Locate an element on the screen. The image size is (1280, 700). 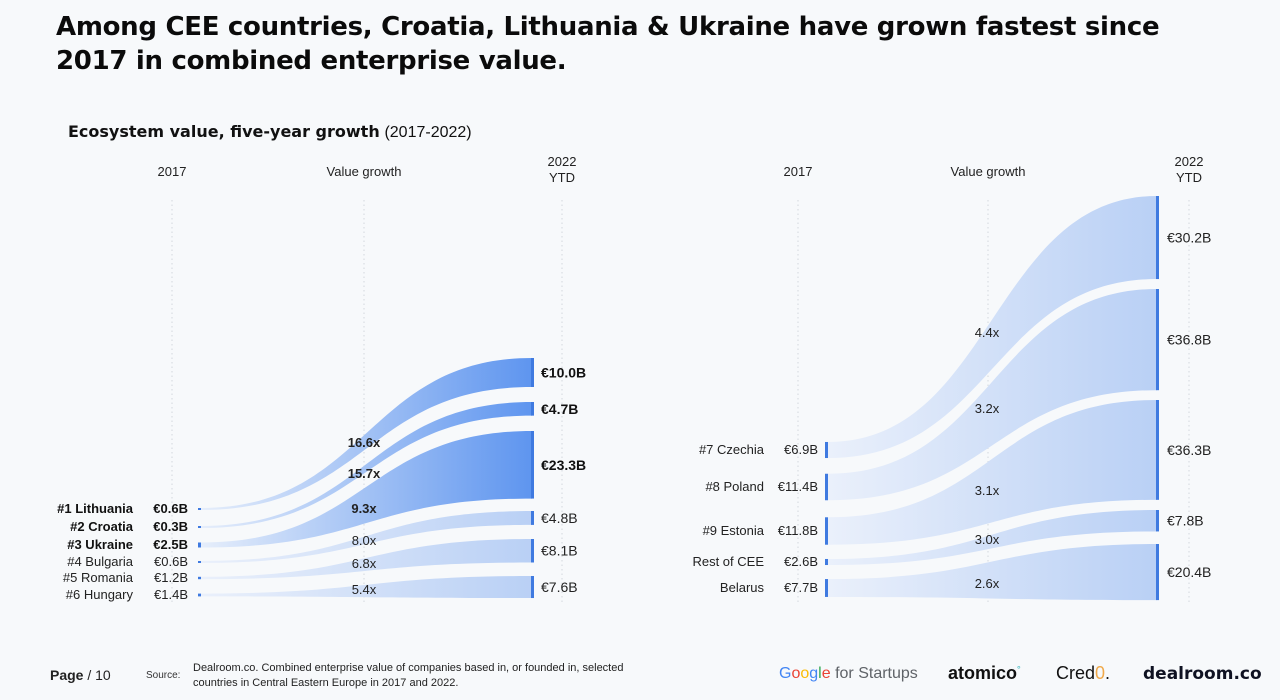
growth-multiple-label: 3.1x is located at coordinates (987, 490).